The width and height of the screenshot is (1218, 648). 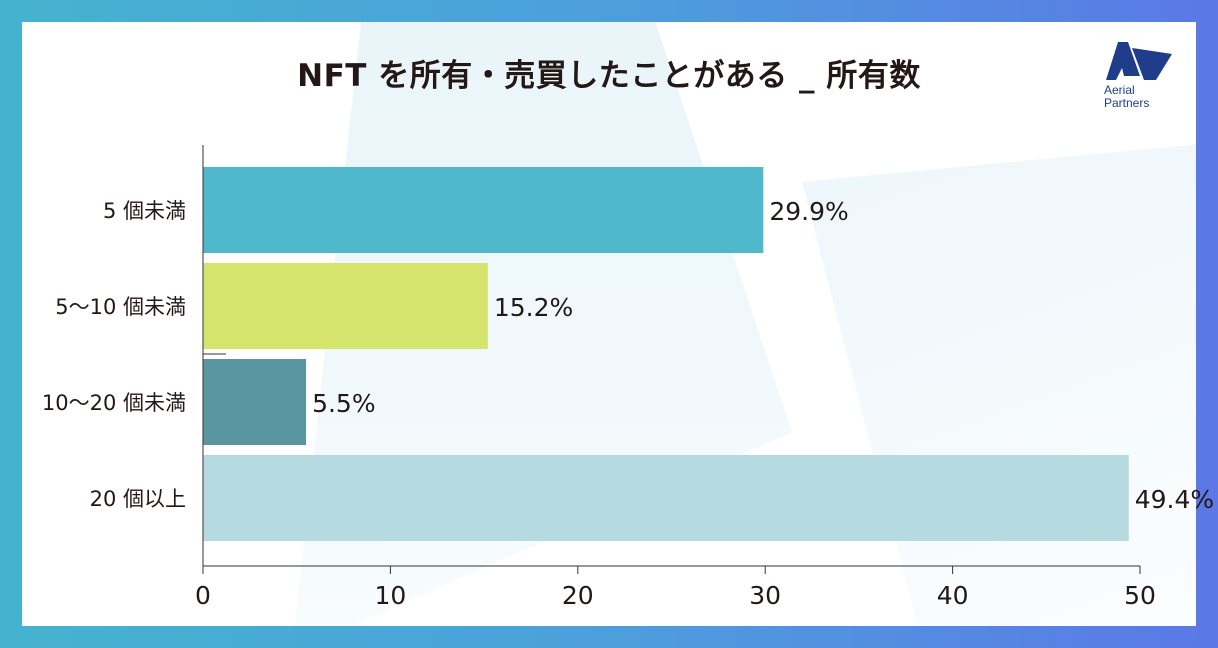 What do you see at coordinates (144, 211) in the screenshot?
I see `category-label: 5 個未満` at bounding box center [144, 211].